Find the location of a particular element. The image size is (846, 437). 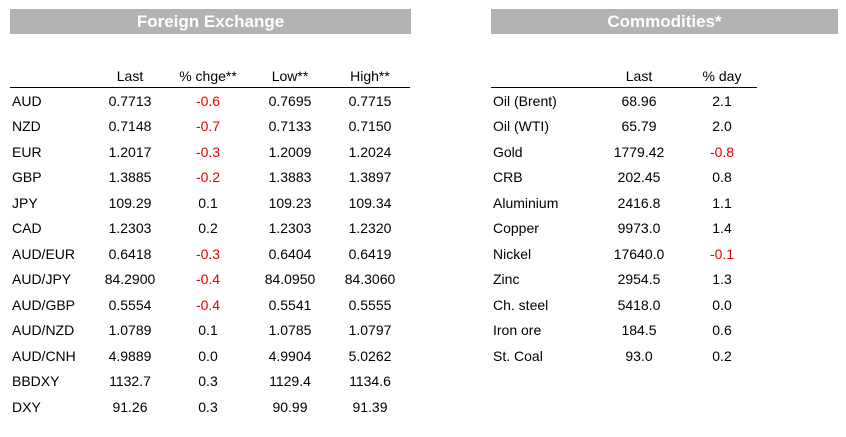

fx-cell-low: 0.7695 is located at coordinates (290, 100).